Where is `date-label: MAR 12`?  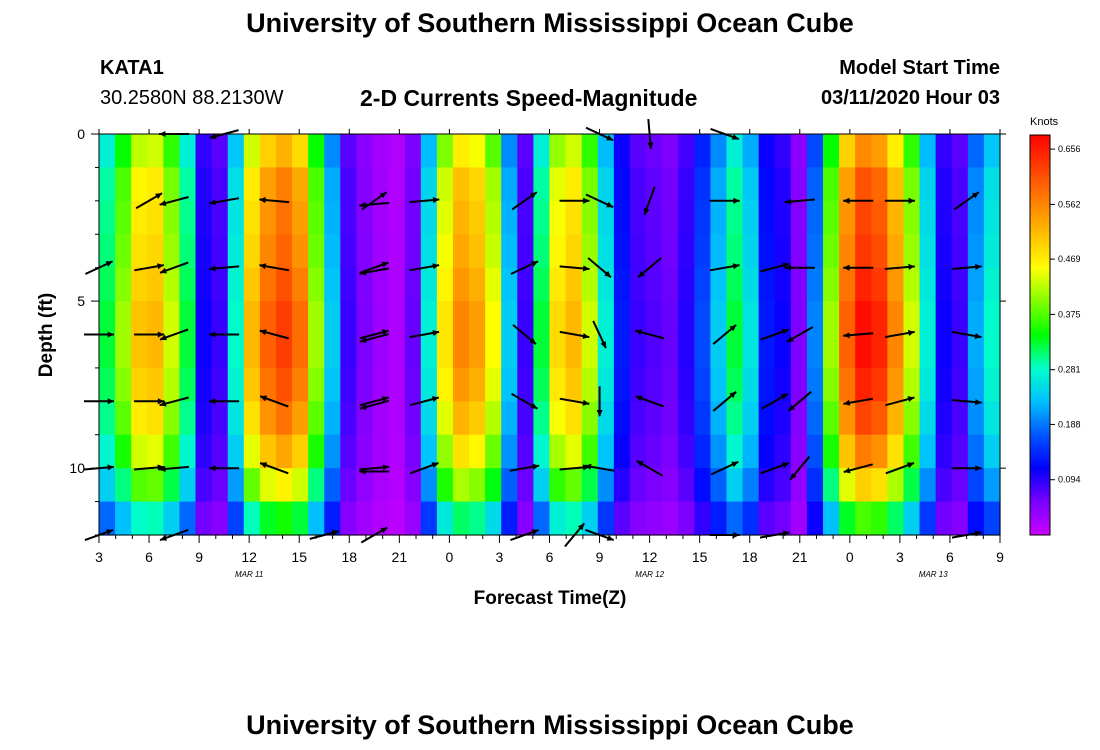
date-label: MAR 12 is located at coordinates (649, 574).